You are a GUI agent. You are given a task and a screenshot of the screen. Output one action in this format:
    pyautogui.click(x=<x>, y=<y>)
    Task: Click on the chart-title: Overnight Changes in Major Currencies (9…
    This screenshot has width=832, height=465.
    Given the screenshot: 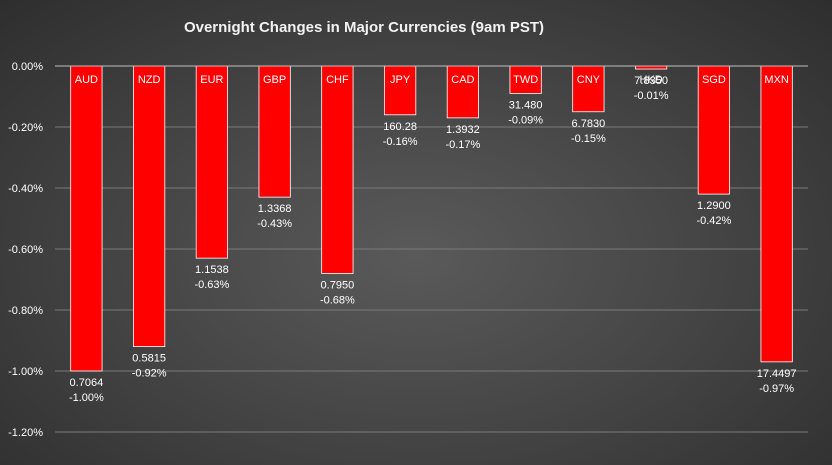 What is the action you would take?
    pyautogui.click(x=364, y=27)
    